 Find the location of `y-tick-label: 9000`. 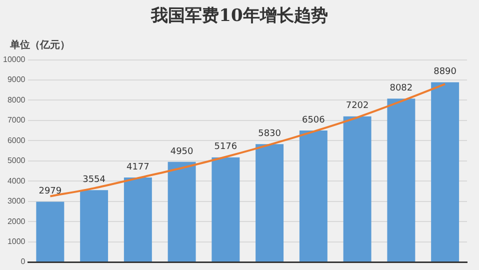

y-tick-label: 9000 is located at coordinates (16, 79).